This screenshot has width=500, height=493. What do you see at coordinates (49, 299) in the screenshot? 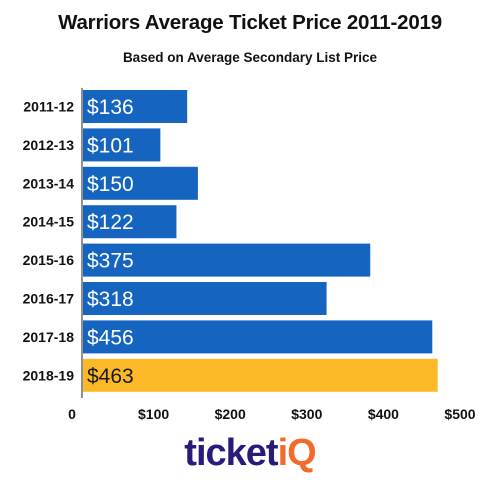
I see `category-label: 2016-17` at bounding box center [49, 299].